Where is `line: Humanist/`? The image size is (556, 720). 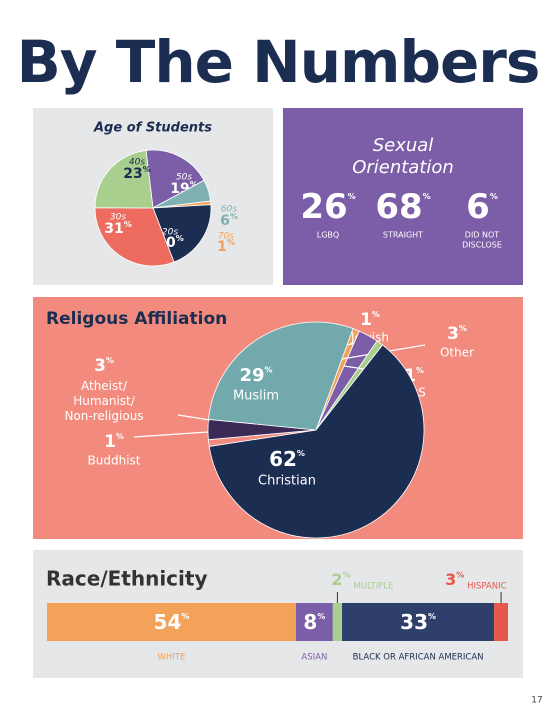 line: Humanist/ is located at coordinates (104, 401).